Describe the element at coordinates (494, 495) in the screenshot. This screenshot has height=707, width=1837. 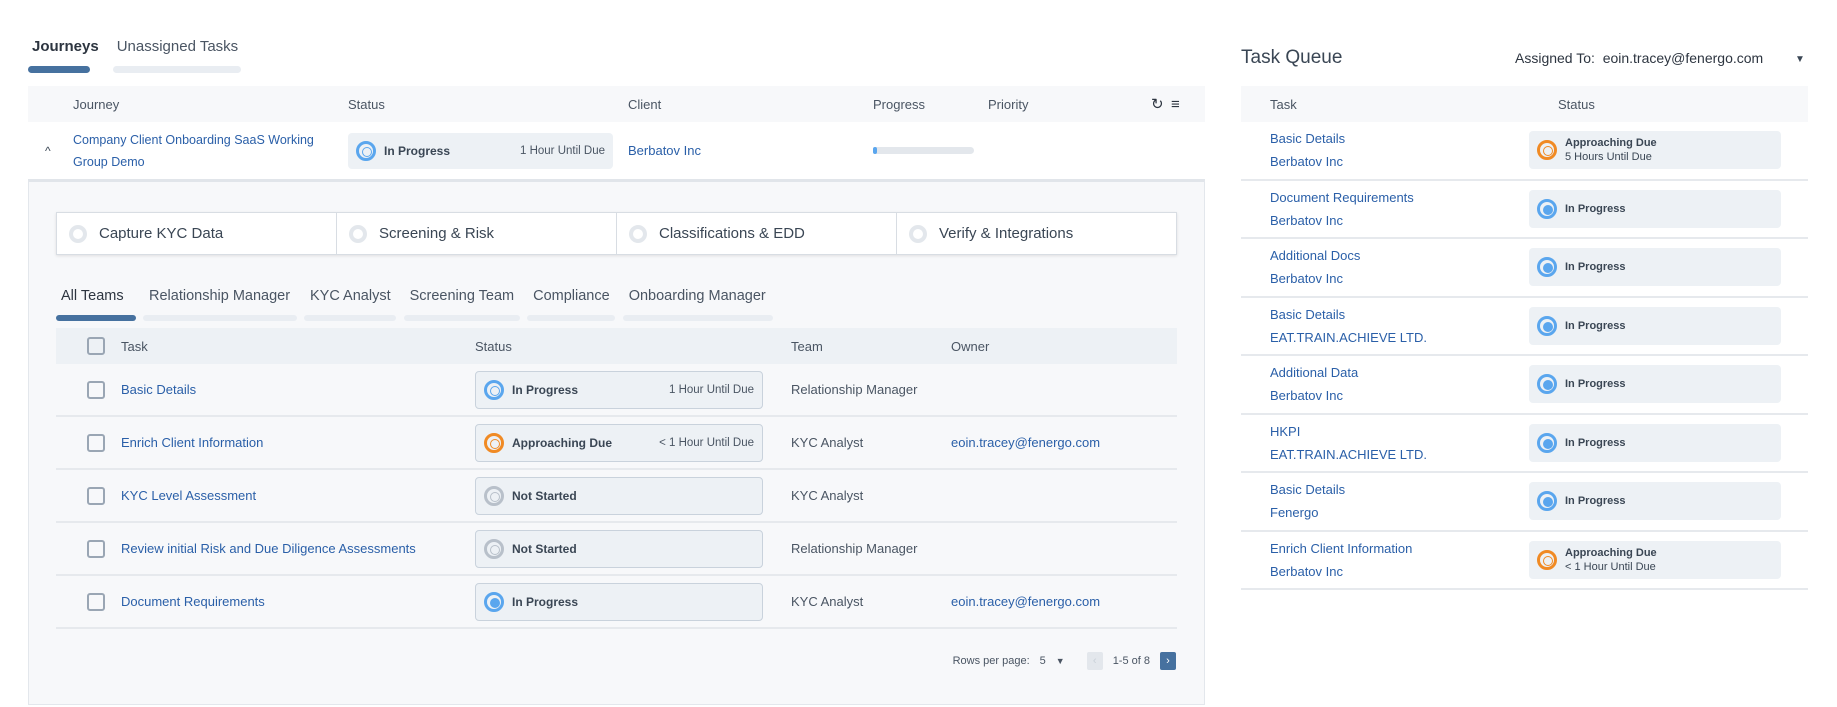
I see `not-started-icon` at that location.